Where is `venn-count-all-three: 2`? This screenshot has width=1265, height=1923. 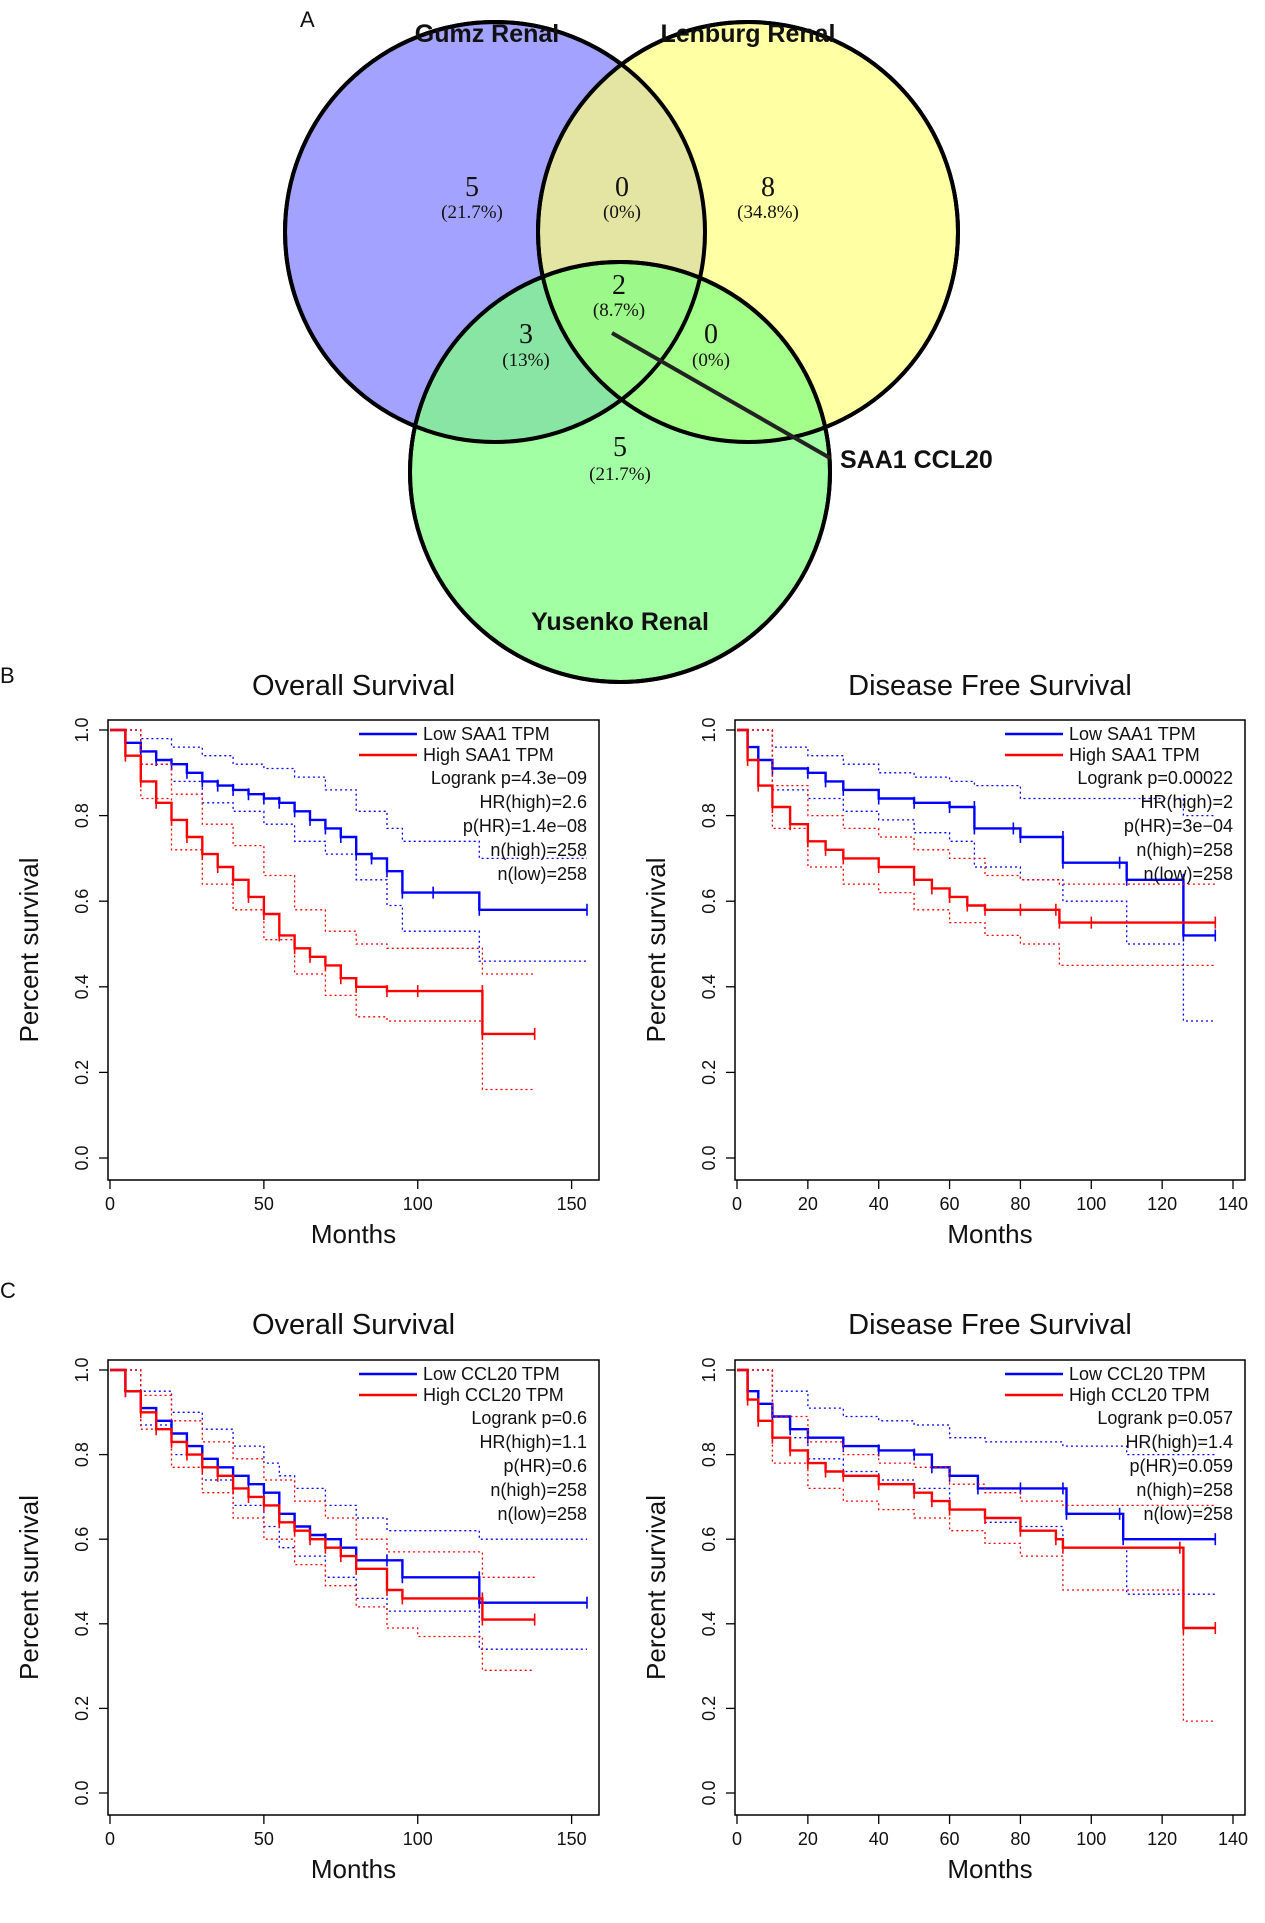
venn-count-all-three: 2 is located at coordinates (619, 285).